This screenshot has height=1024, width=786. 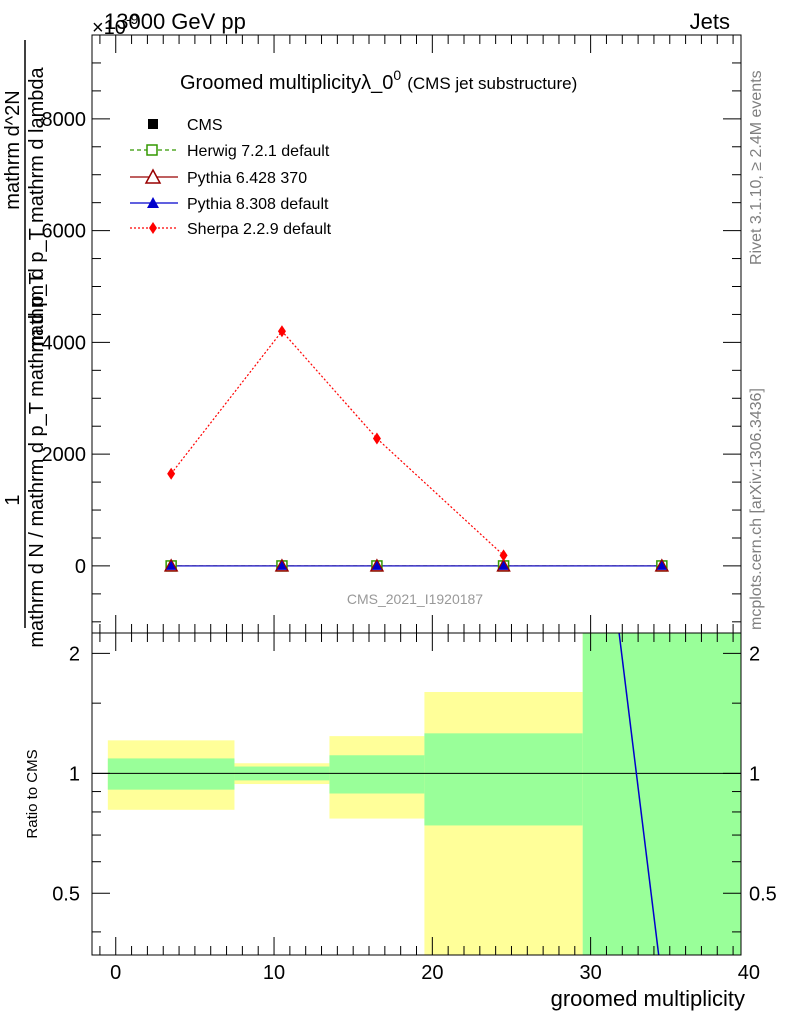 I want to click on legend-label: Herwig 7.2.1 default, so click(x=258, y=151).